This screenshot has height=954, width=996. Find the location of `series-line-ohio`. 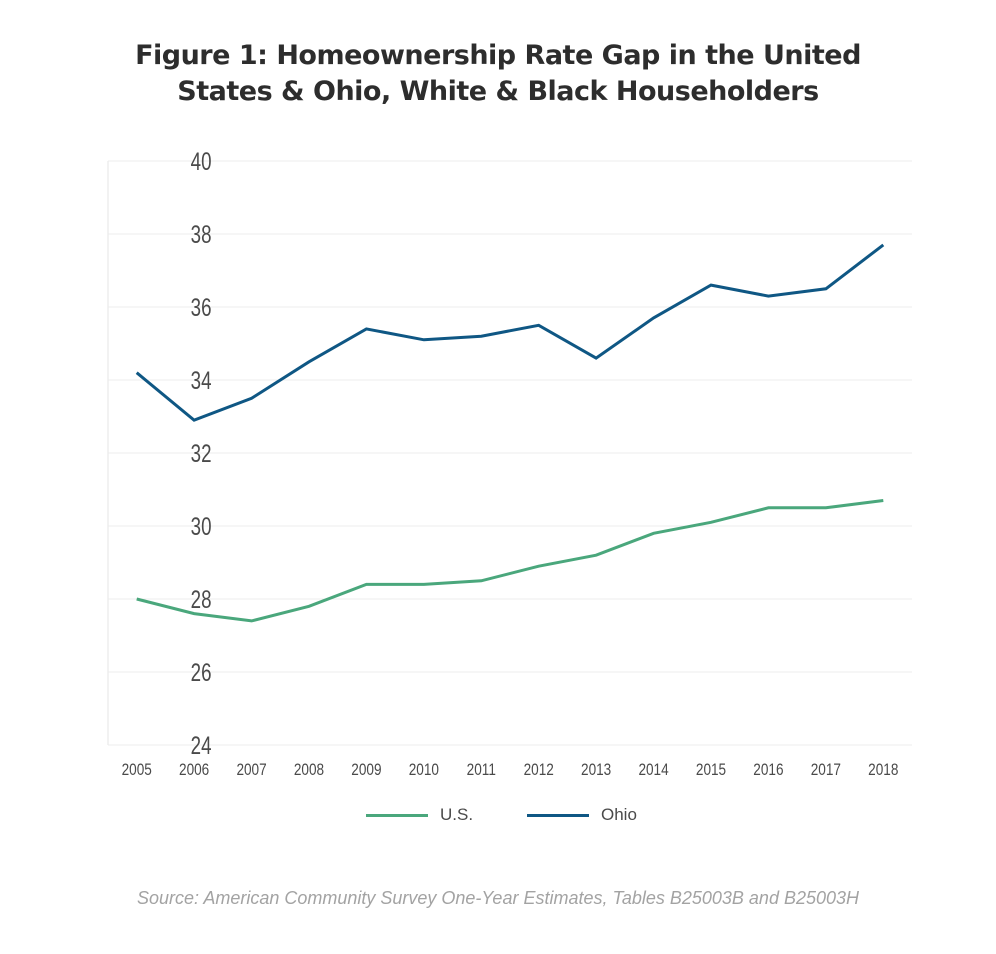

series-line-ohio is located at coordinates (510, 332).